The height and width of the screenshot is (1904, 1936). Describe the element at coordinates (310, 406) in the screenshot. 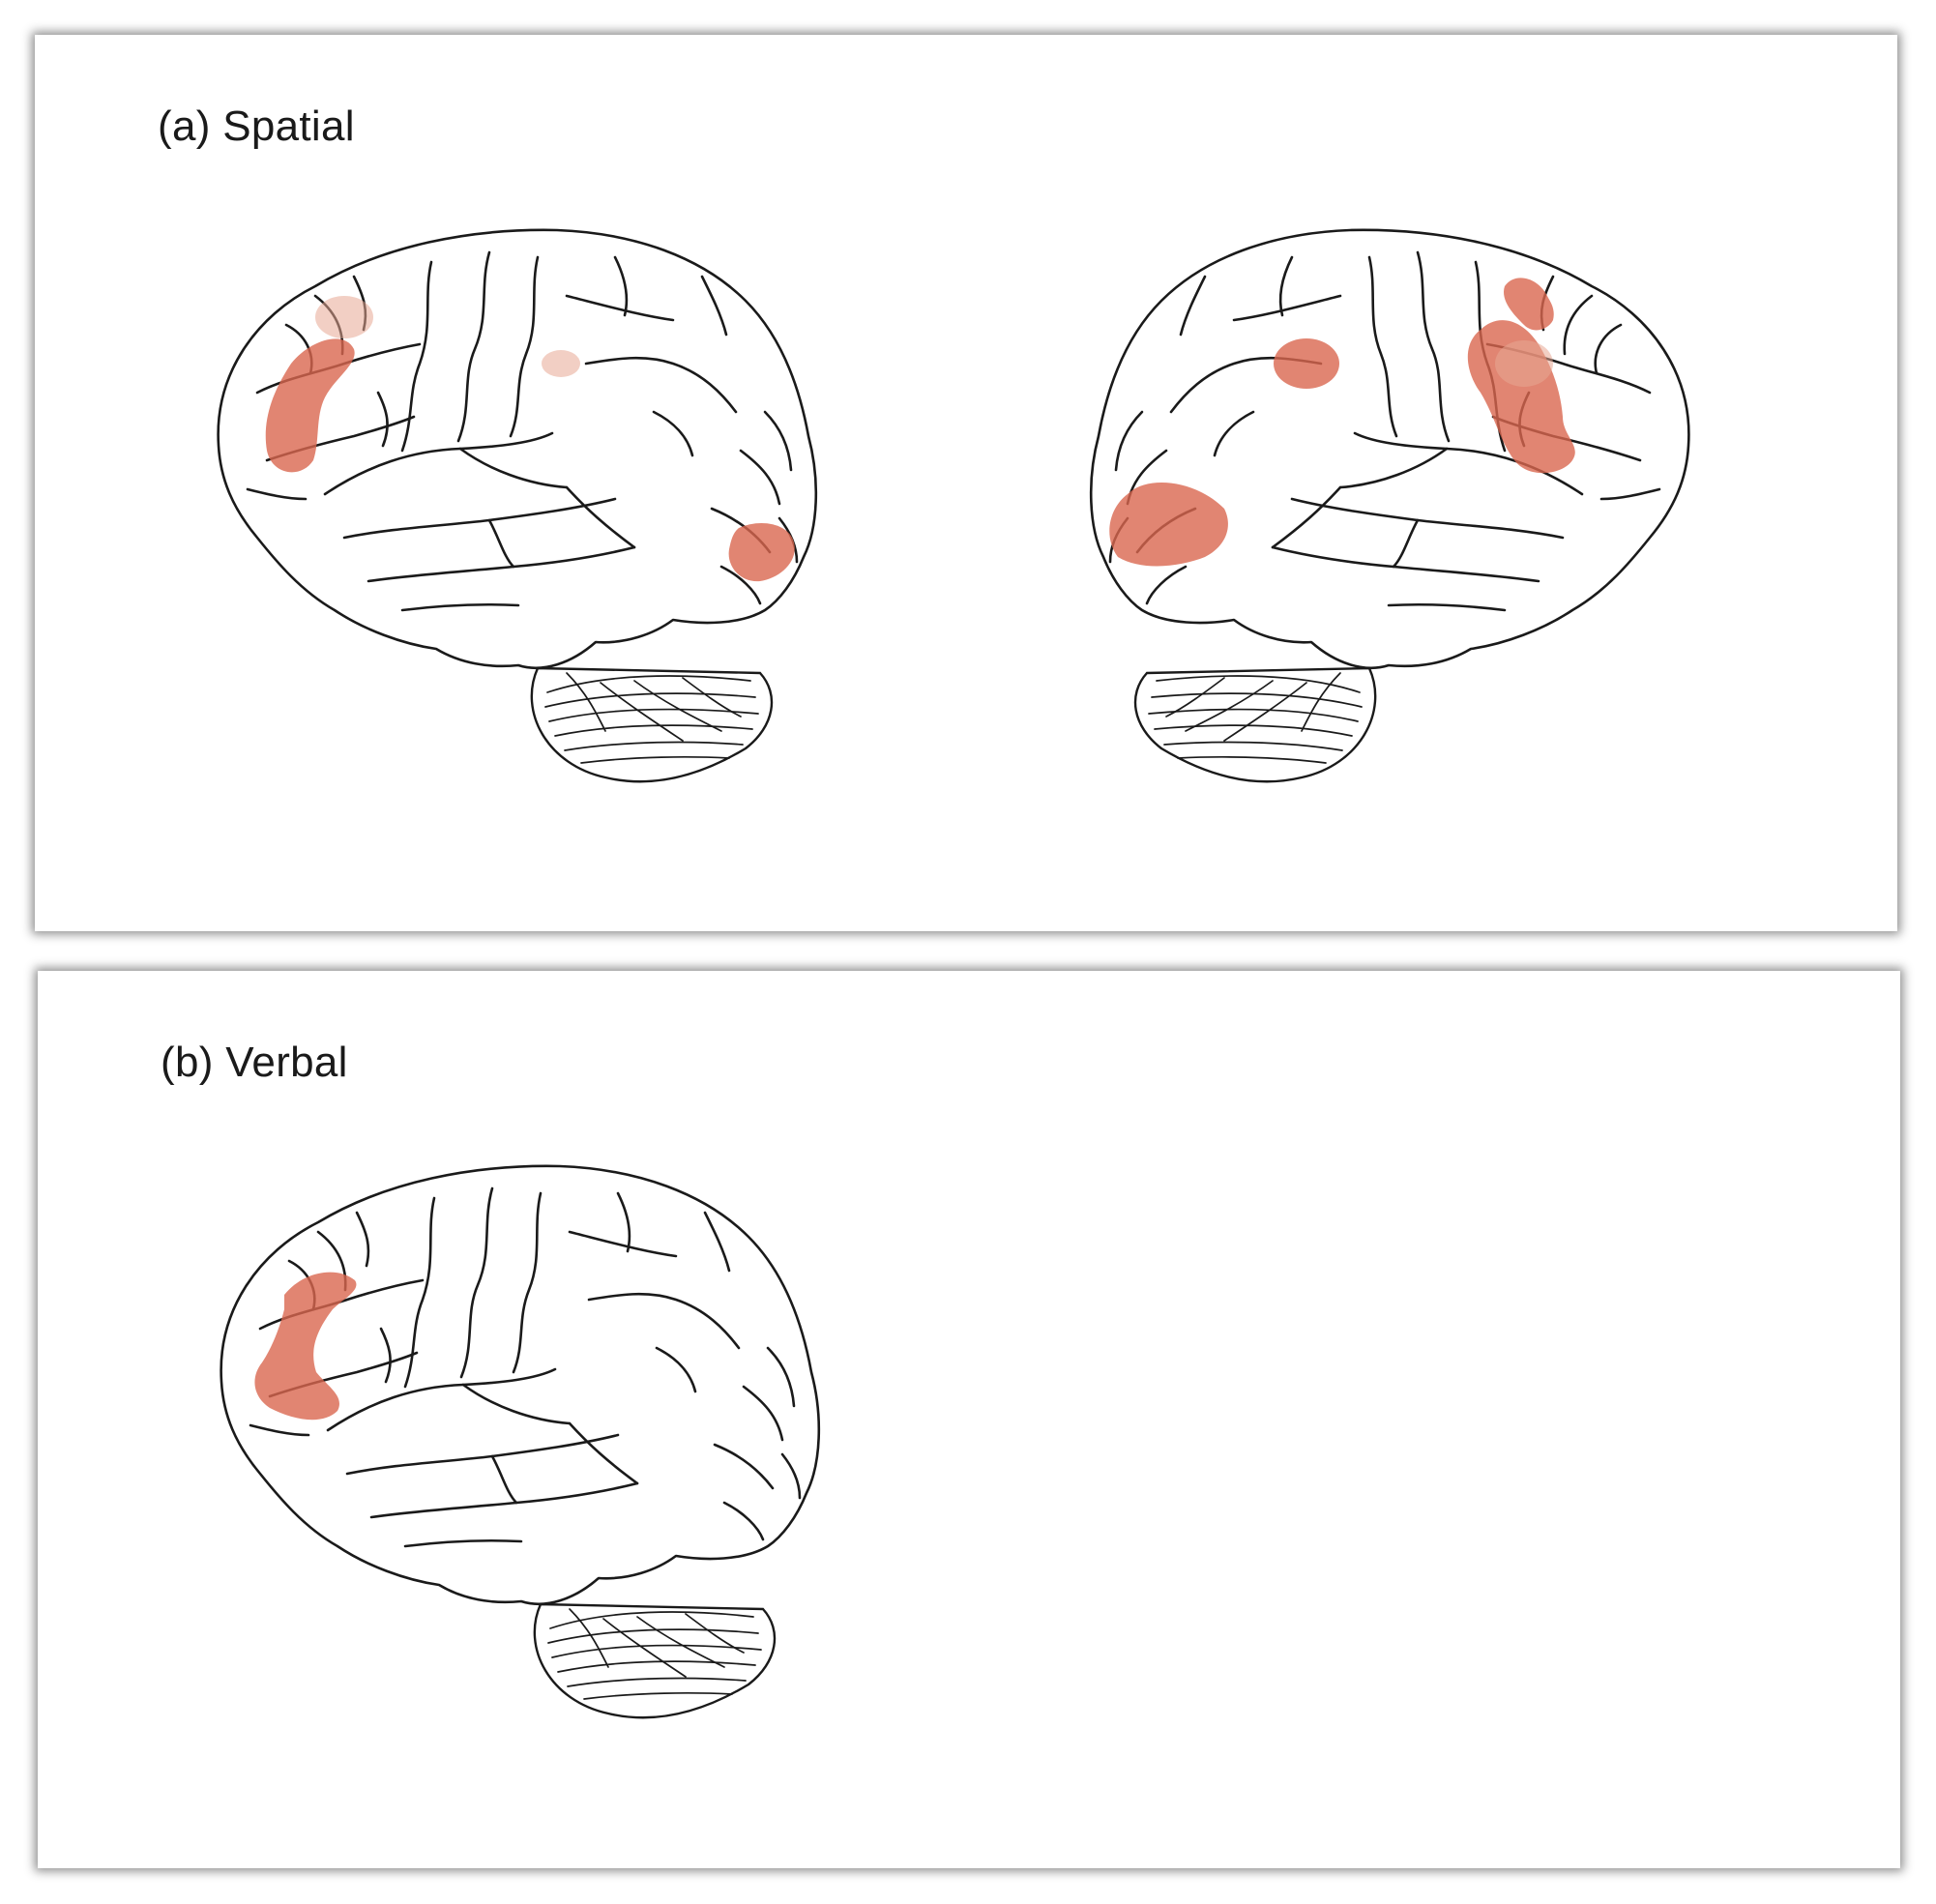

I see `activation-frontal` at that location.